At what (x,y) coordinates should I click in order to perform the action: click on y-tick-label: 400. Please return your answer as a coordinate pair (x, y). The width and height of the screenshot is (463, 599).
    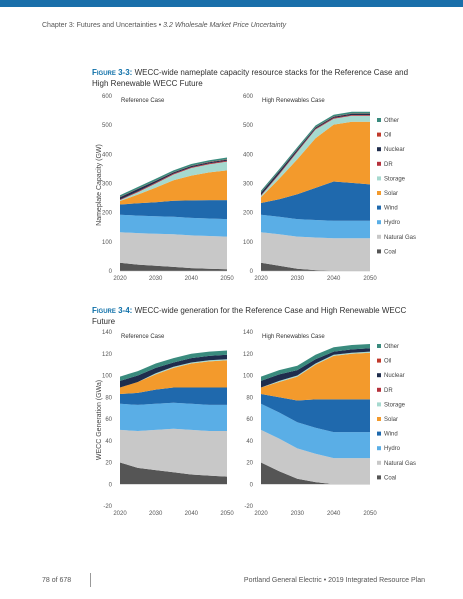
    Looking at the image, I should click on (107, 155).